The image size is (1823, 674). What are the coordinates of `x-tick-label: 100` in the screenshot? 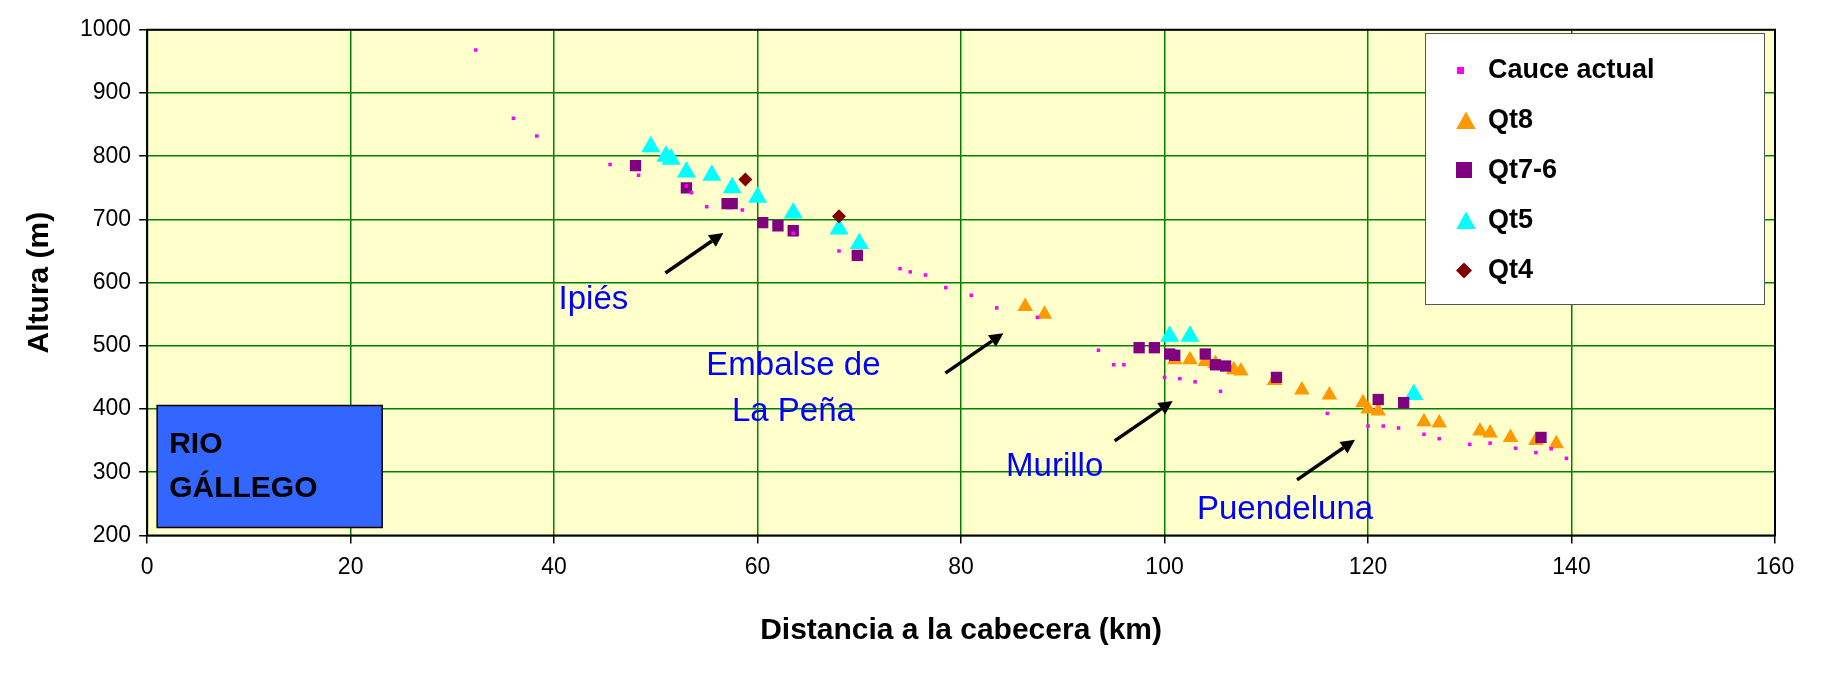 It's located at (1164, 565).